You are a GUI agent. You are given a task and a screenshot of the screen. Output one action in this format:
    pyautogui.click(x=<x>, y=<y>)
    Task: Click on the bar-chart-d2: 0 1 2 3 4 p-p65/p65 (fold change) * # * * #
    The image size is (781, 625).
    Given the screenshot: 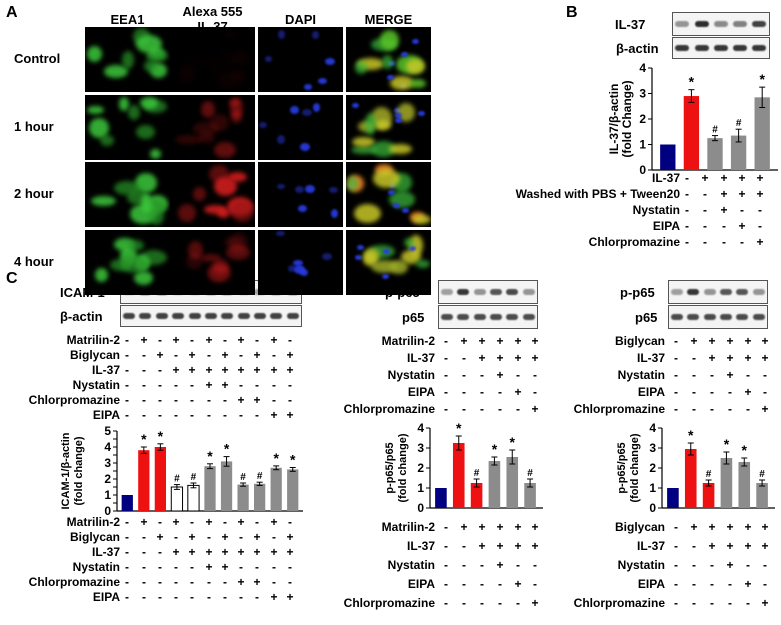 What is the action you would take?
    pyautogui.click(x=695, y=467)
    